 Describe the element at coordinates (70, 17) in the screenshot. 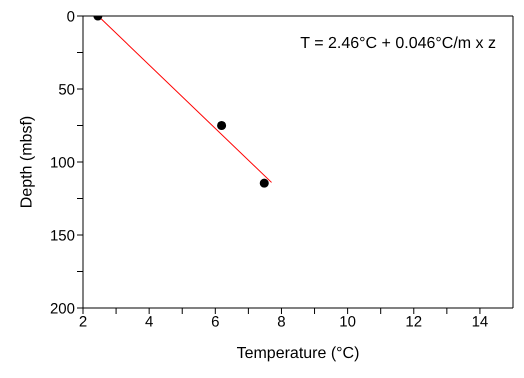

I see `y-tick-label: 0` at that location.